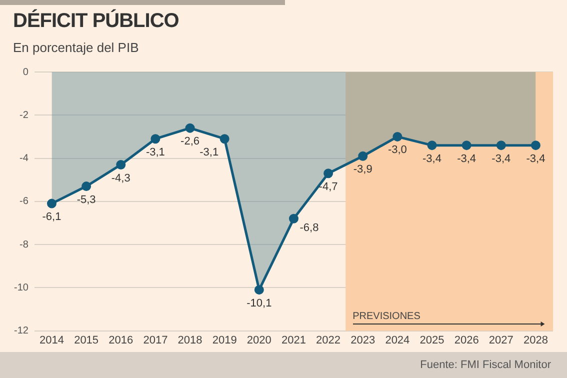 The height and width of the screenshot is (378, 567). Describe the element at coordinates (51, 340) in the screenshot. I see `x-tick-label: 2014` at that location.